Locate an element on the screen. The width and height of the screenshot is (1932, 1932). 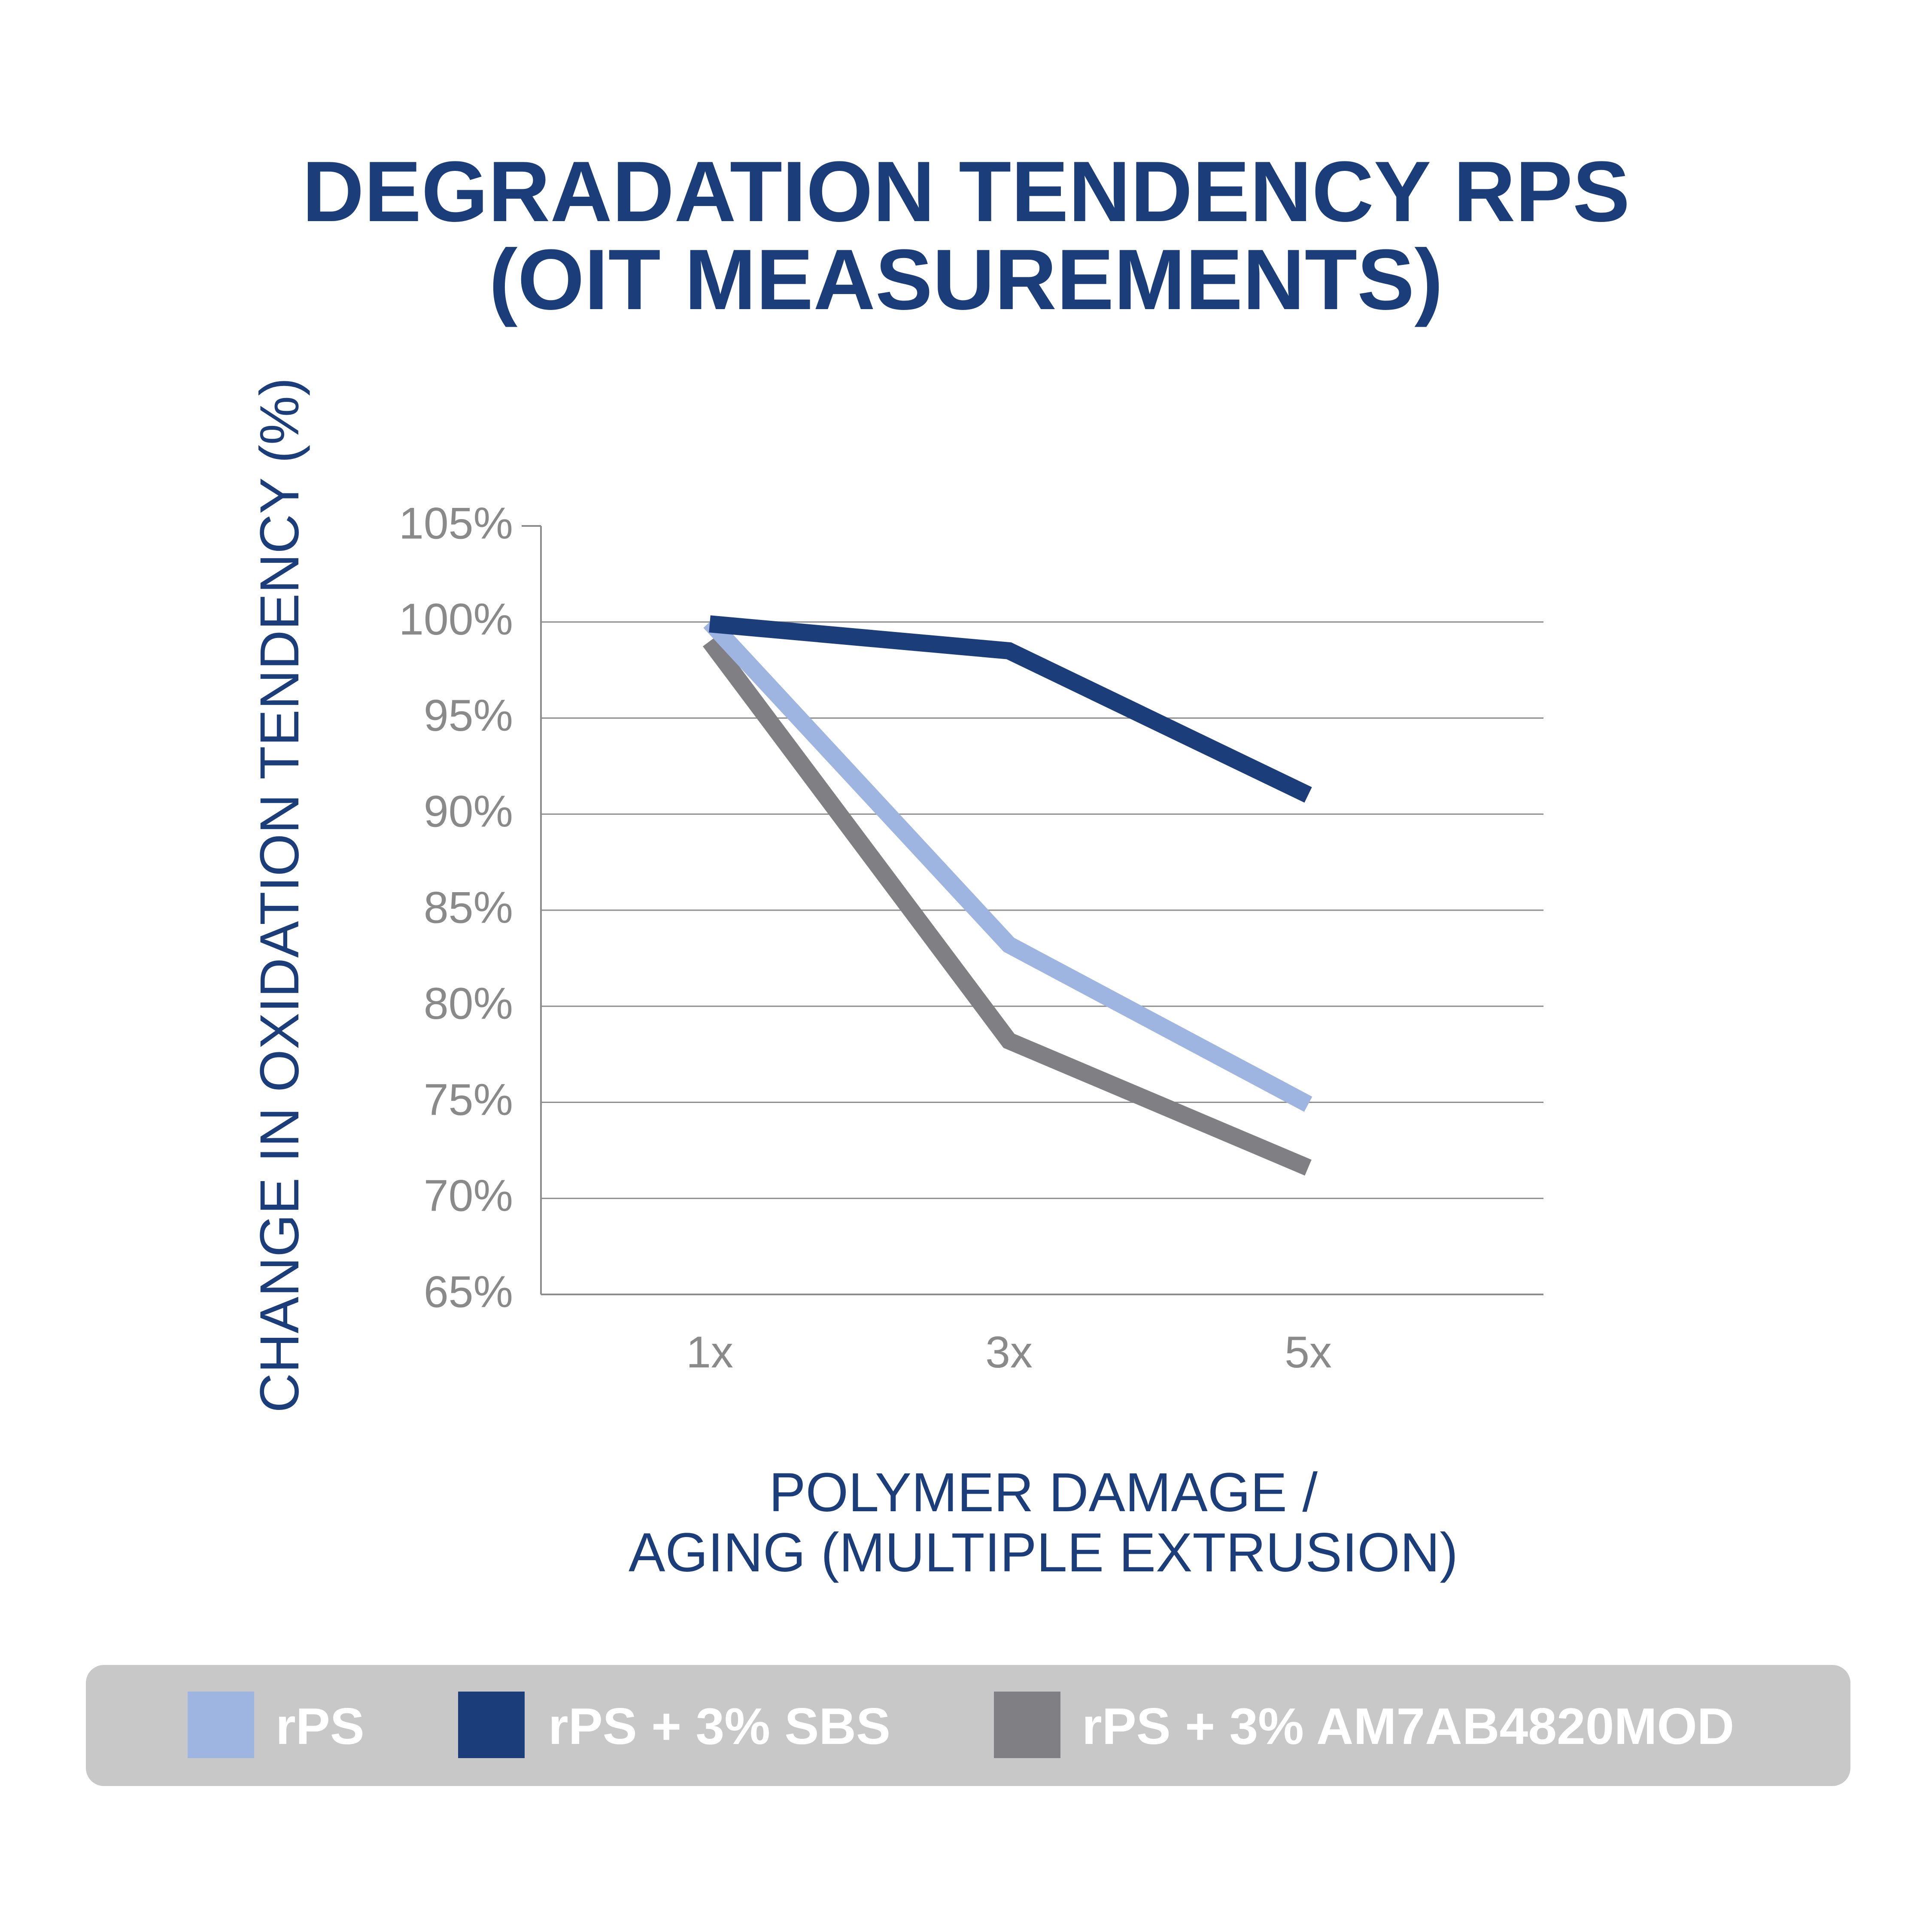
y-tick-label-105: 105% is located at coordinates (456, 523).